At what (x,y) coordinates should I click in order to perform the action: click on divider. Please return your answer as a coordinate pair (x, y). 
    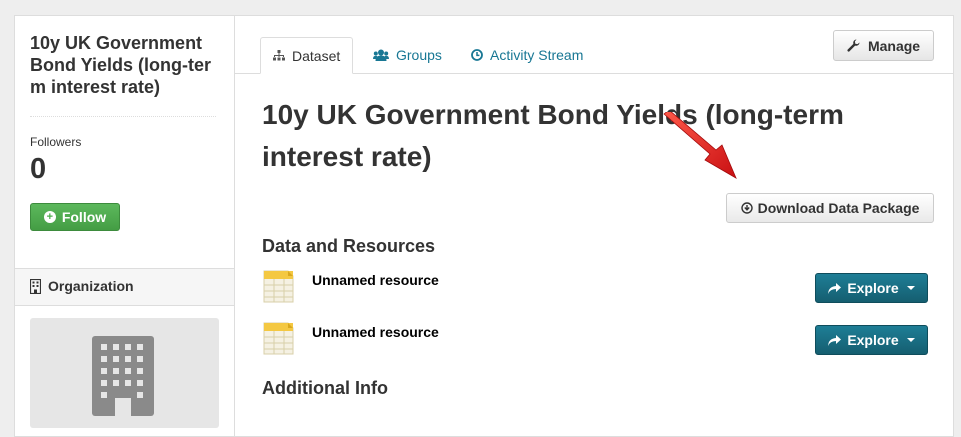
    Looking at the image, I should click on (123, 116).